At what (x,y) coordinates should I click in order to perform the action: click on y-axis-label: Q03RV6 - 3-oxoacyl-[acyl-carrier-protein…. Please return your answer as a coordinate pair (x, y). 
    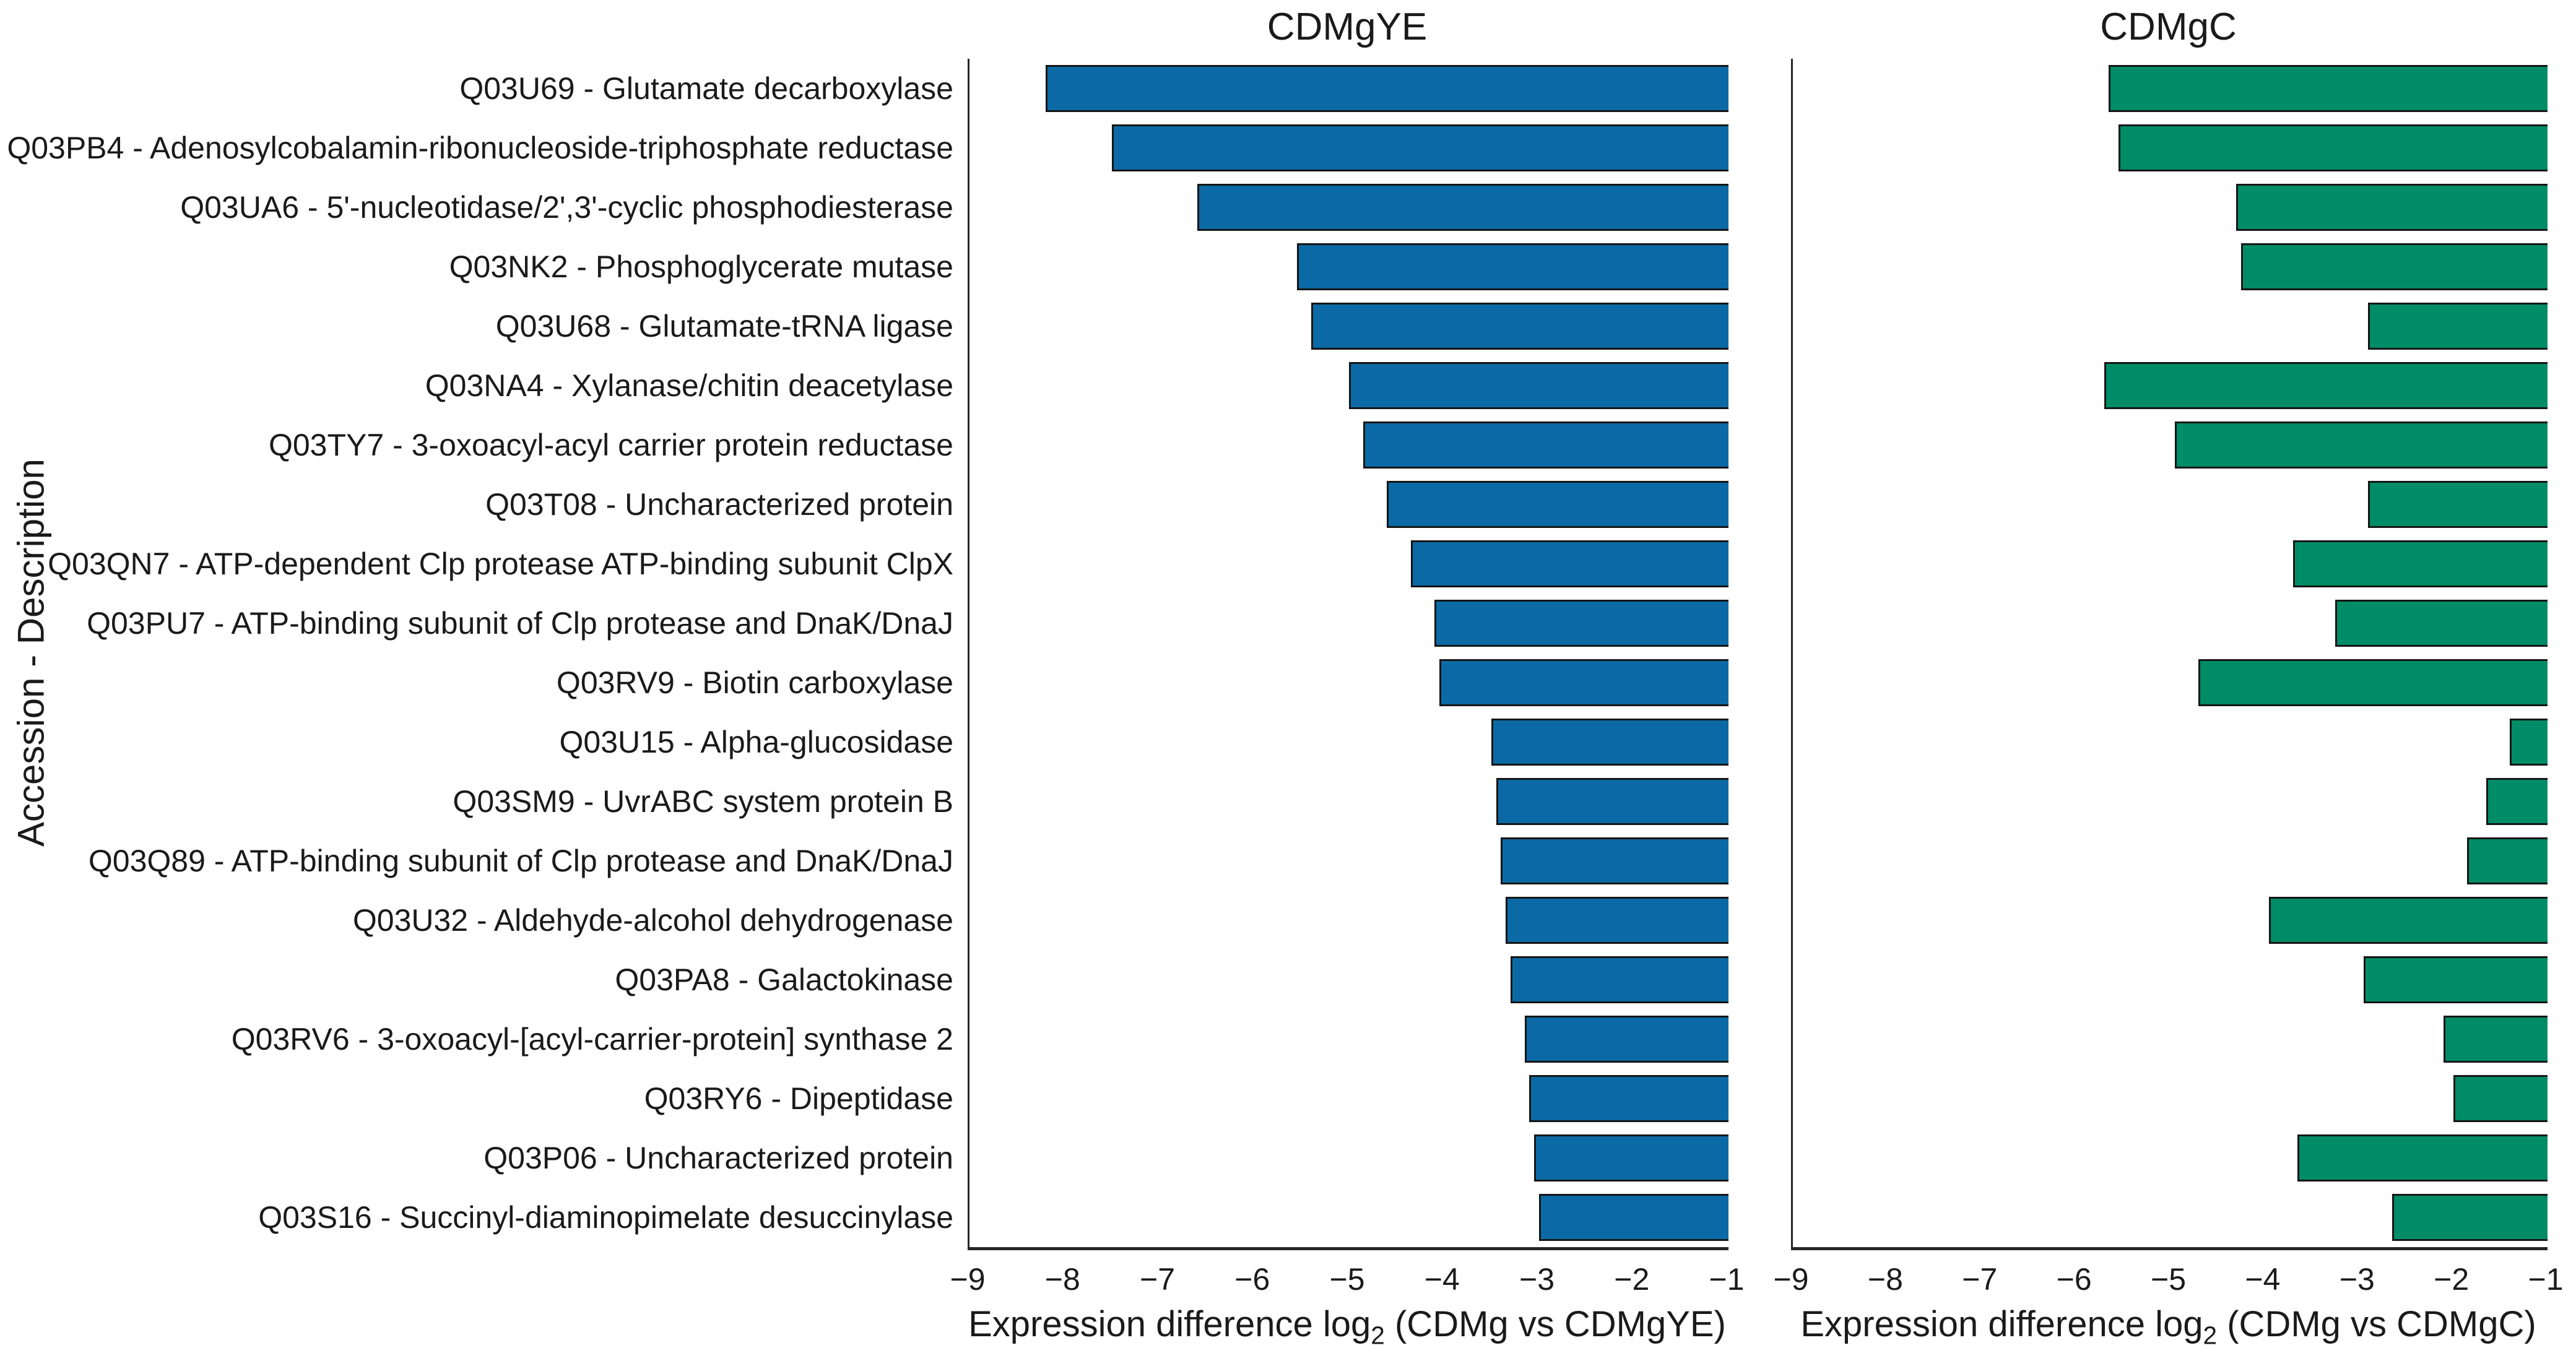
    Looking at the image, I should click on (592, 1039).